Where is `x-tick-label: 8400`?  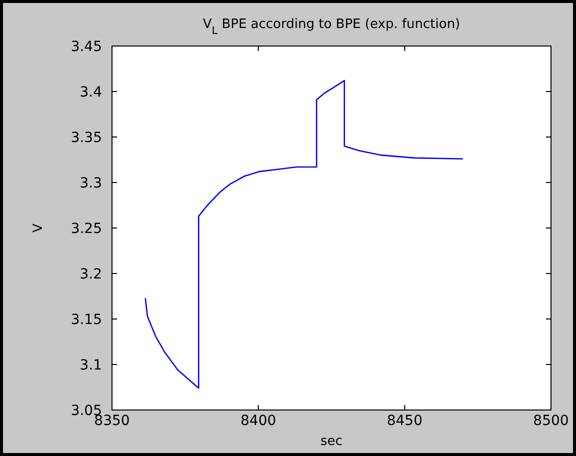 x-tick-label: 8400 is located at coordinates (258, 421).